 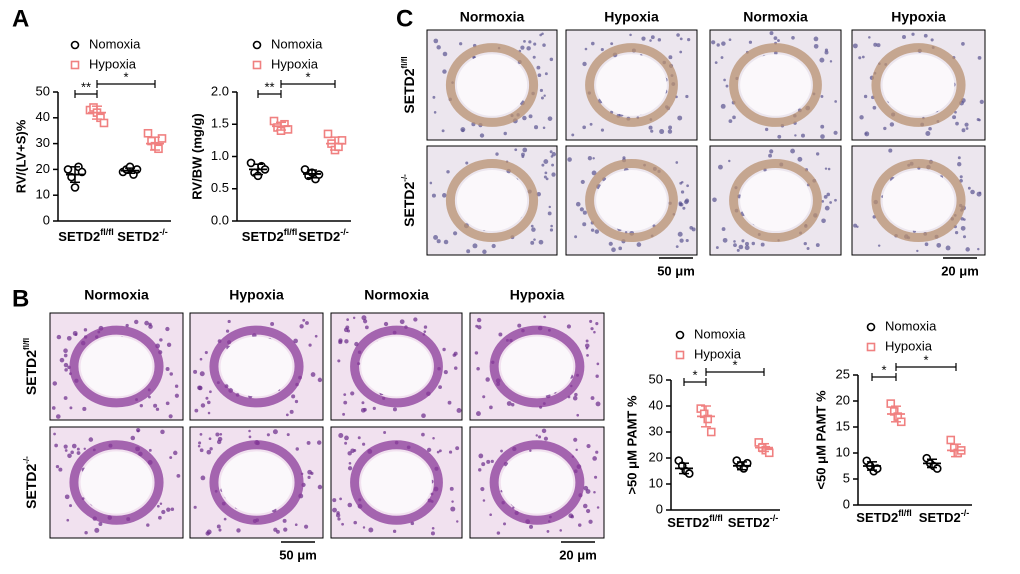 I want to click on panel-letter: A, so click(x=20, y=18).